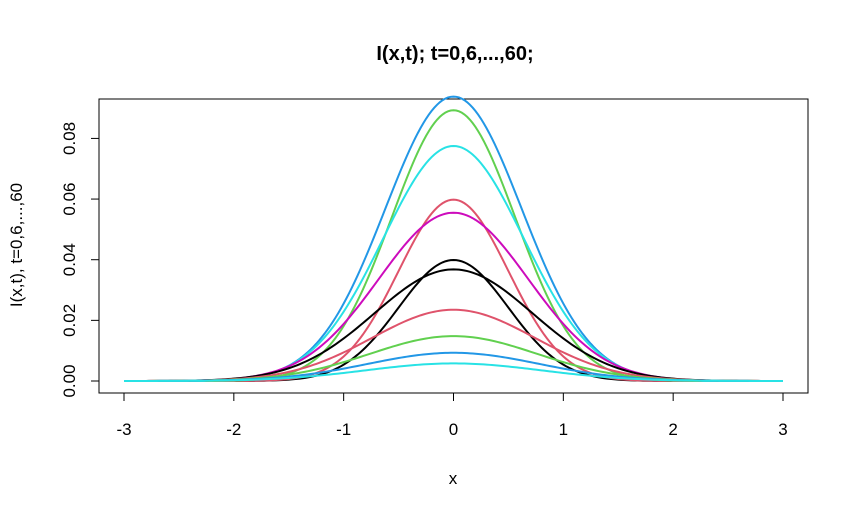 The height and width of the screenshot is (515, 860). What do you see at coordinates (233, 429) in the screenshot?
I see `x-tick-label: -2` at bounding box center [233, 429].